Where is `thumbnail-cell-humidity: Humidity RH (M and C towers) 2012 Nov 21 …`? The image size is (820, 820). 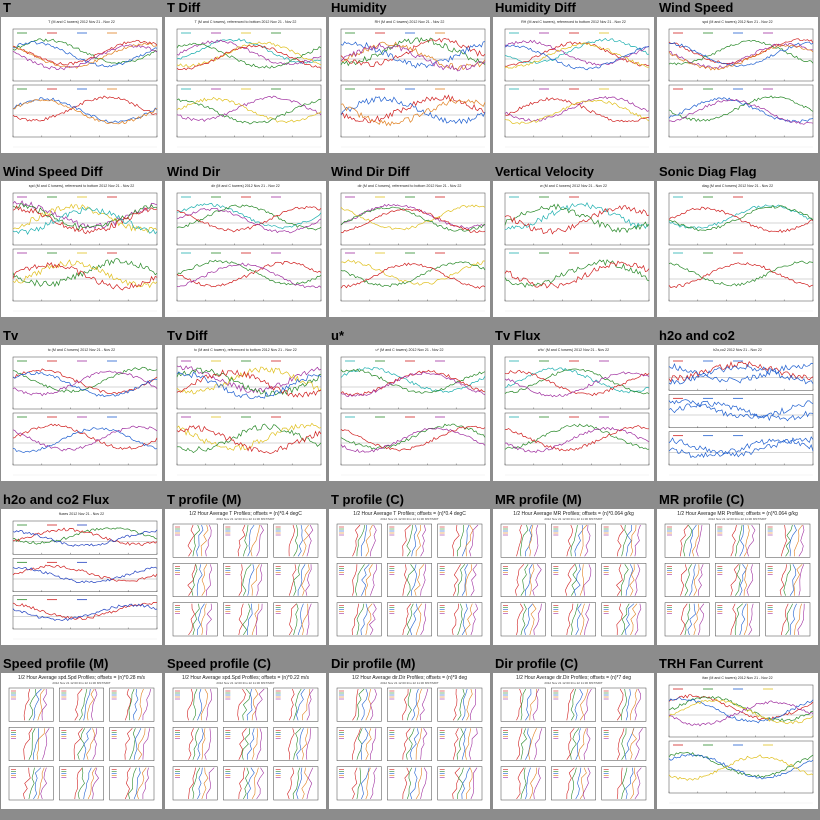 thumbnail-cell-humidity: Humidity RH (M and C towers) 2012 Nov 21 … is located at coordinates (410, 82).